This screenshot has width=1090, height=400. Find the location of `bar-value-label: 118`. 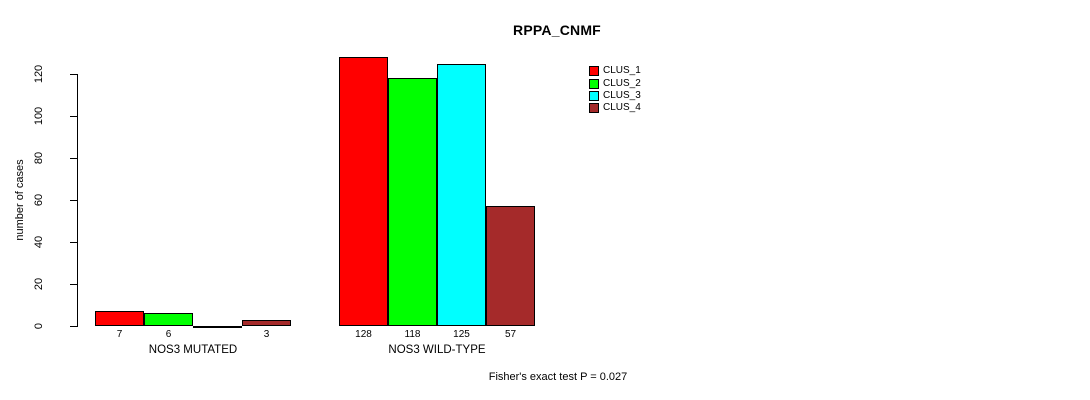

bar-value-label: 118 is located at coordinates (412, 334).